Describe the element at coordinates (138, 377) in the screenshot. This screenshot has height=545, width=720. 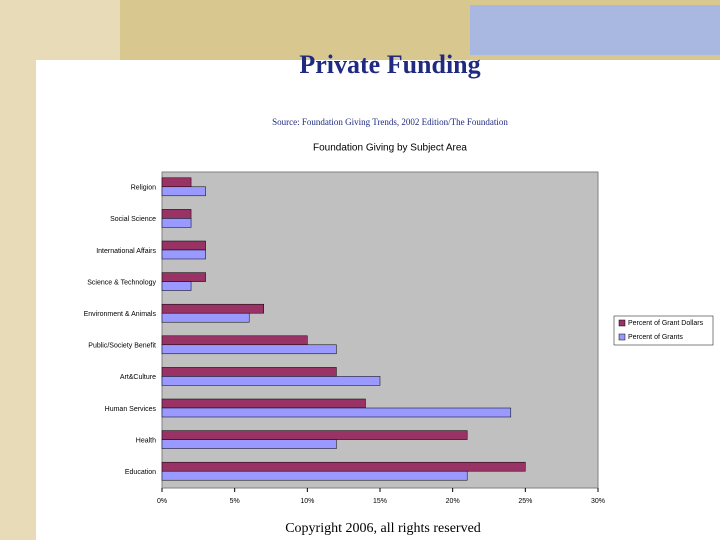
I see `y-tick-label: Art&Culture` at that location.